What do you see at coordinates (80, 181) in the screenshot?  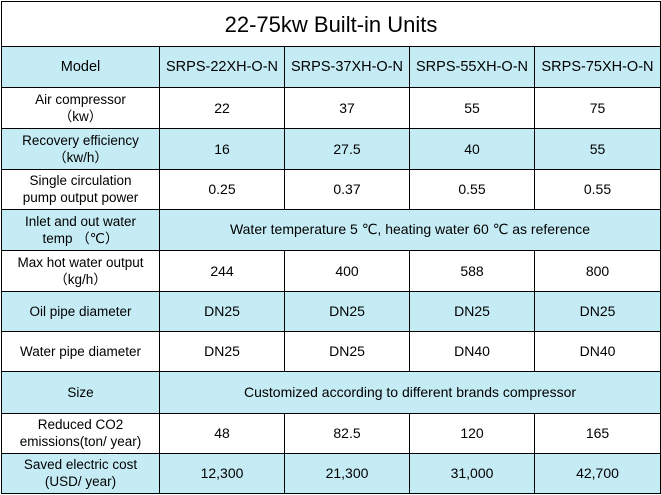 I see `row-label-line1: Single circulation` at bounding box center [80, 181].